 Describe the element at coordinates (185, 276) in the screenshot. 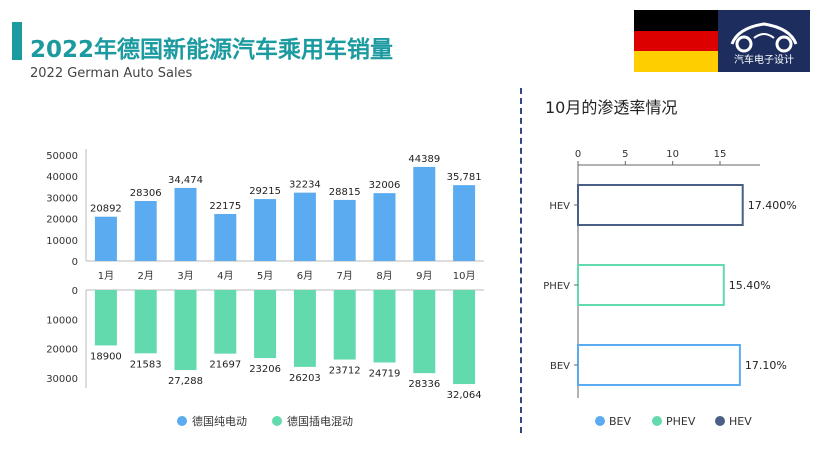

I see `month-tick-label: 3月` at that location.